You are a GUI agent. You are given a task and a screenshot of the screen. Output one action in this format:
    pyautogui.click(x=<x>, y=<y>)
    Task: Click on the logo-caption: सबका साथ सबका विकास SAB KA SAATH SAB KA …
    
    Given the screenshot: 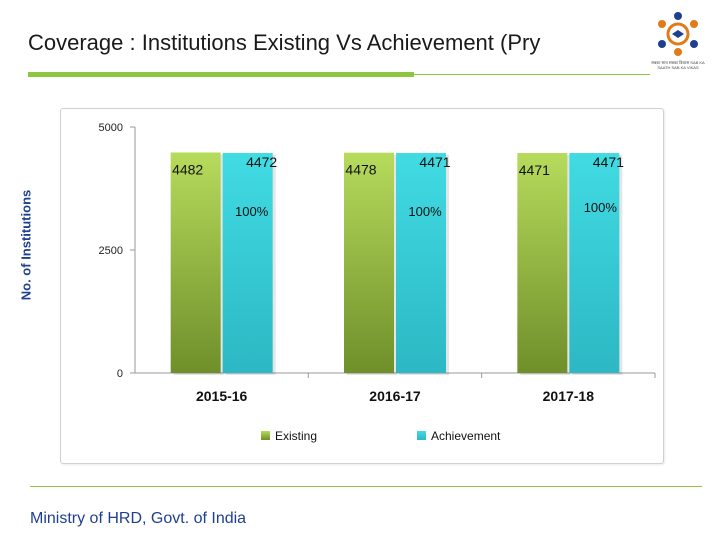 What is the action you would take?
    pyautogui.click(x=678, y=65)
    